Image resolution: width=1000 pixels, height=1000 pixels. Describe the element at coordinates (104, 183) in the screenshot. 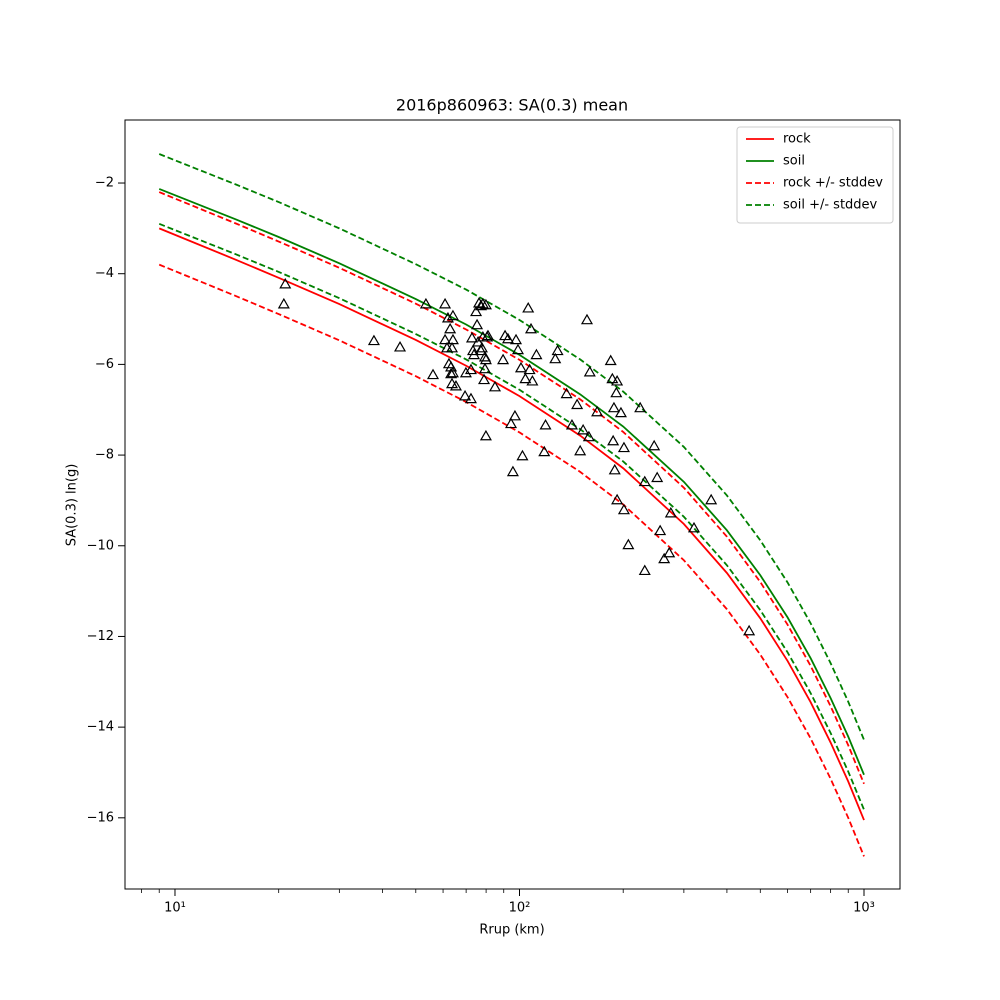

I see `y-tick-label: −2` at that location.